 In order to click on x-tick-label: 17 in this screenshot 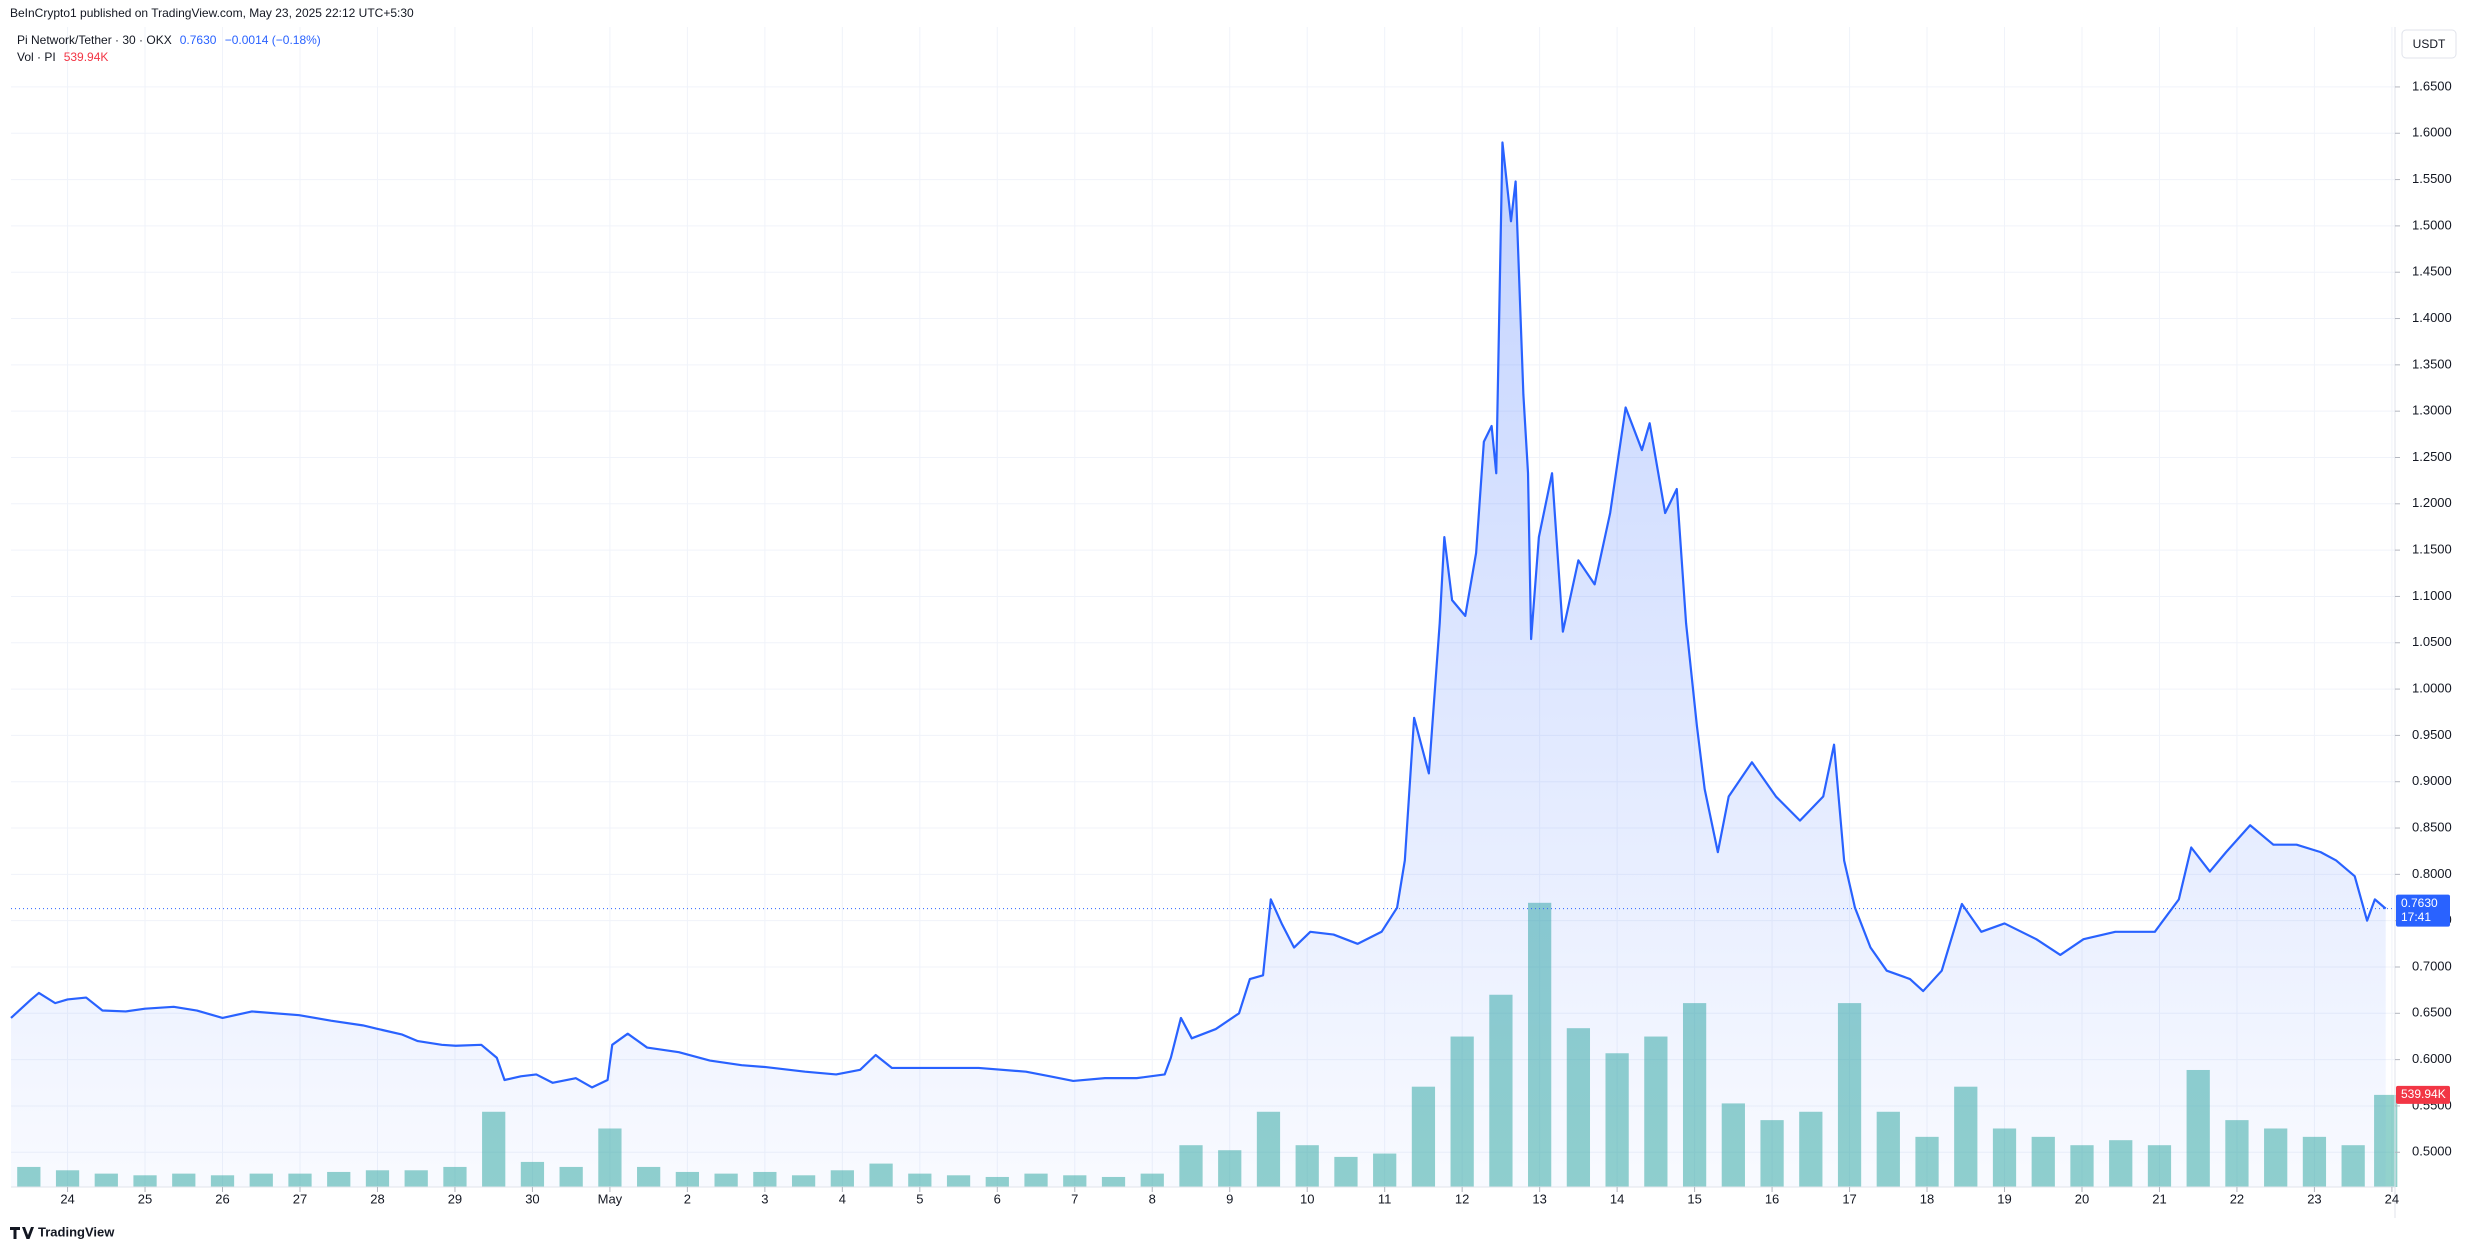, I will do `click(1849, 1198)`.